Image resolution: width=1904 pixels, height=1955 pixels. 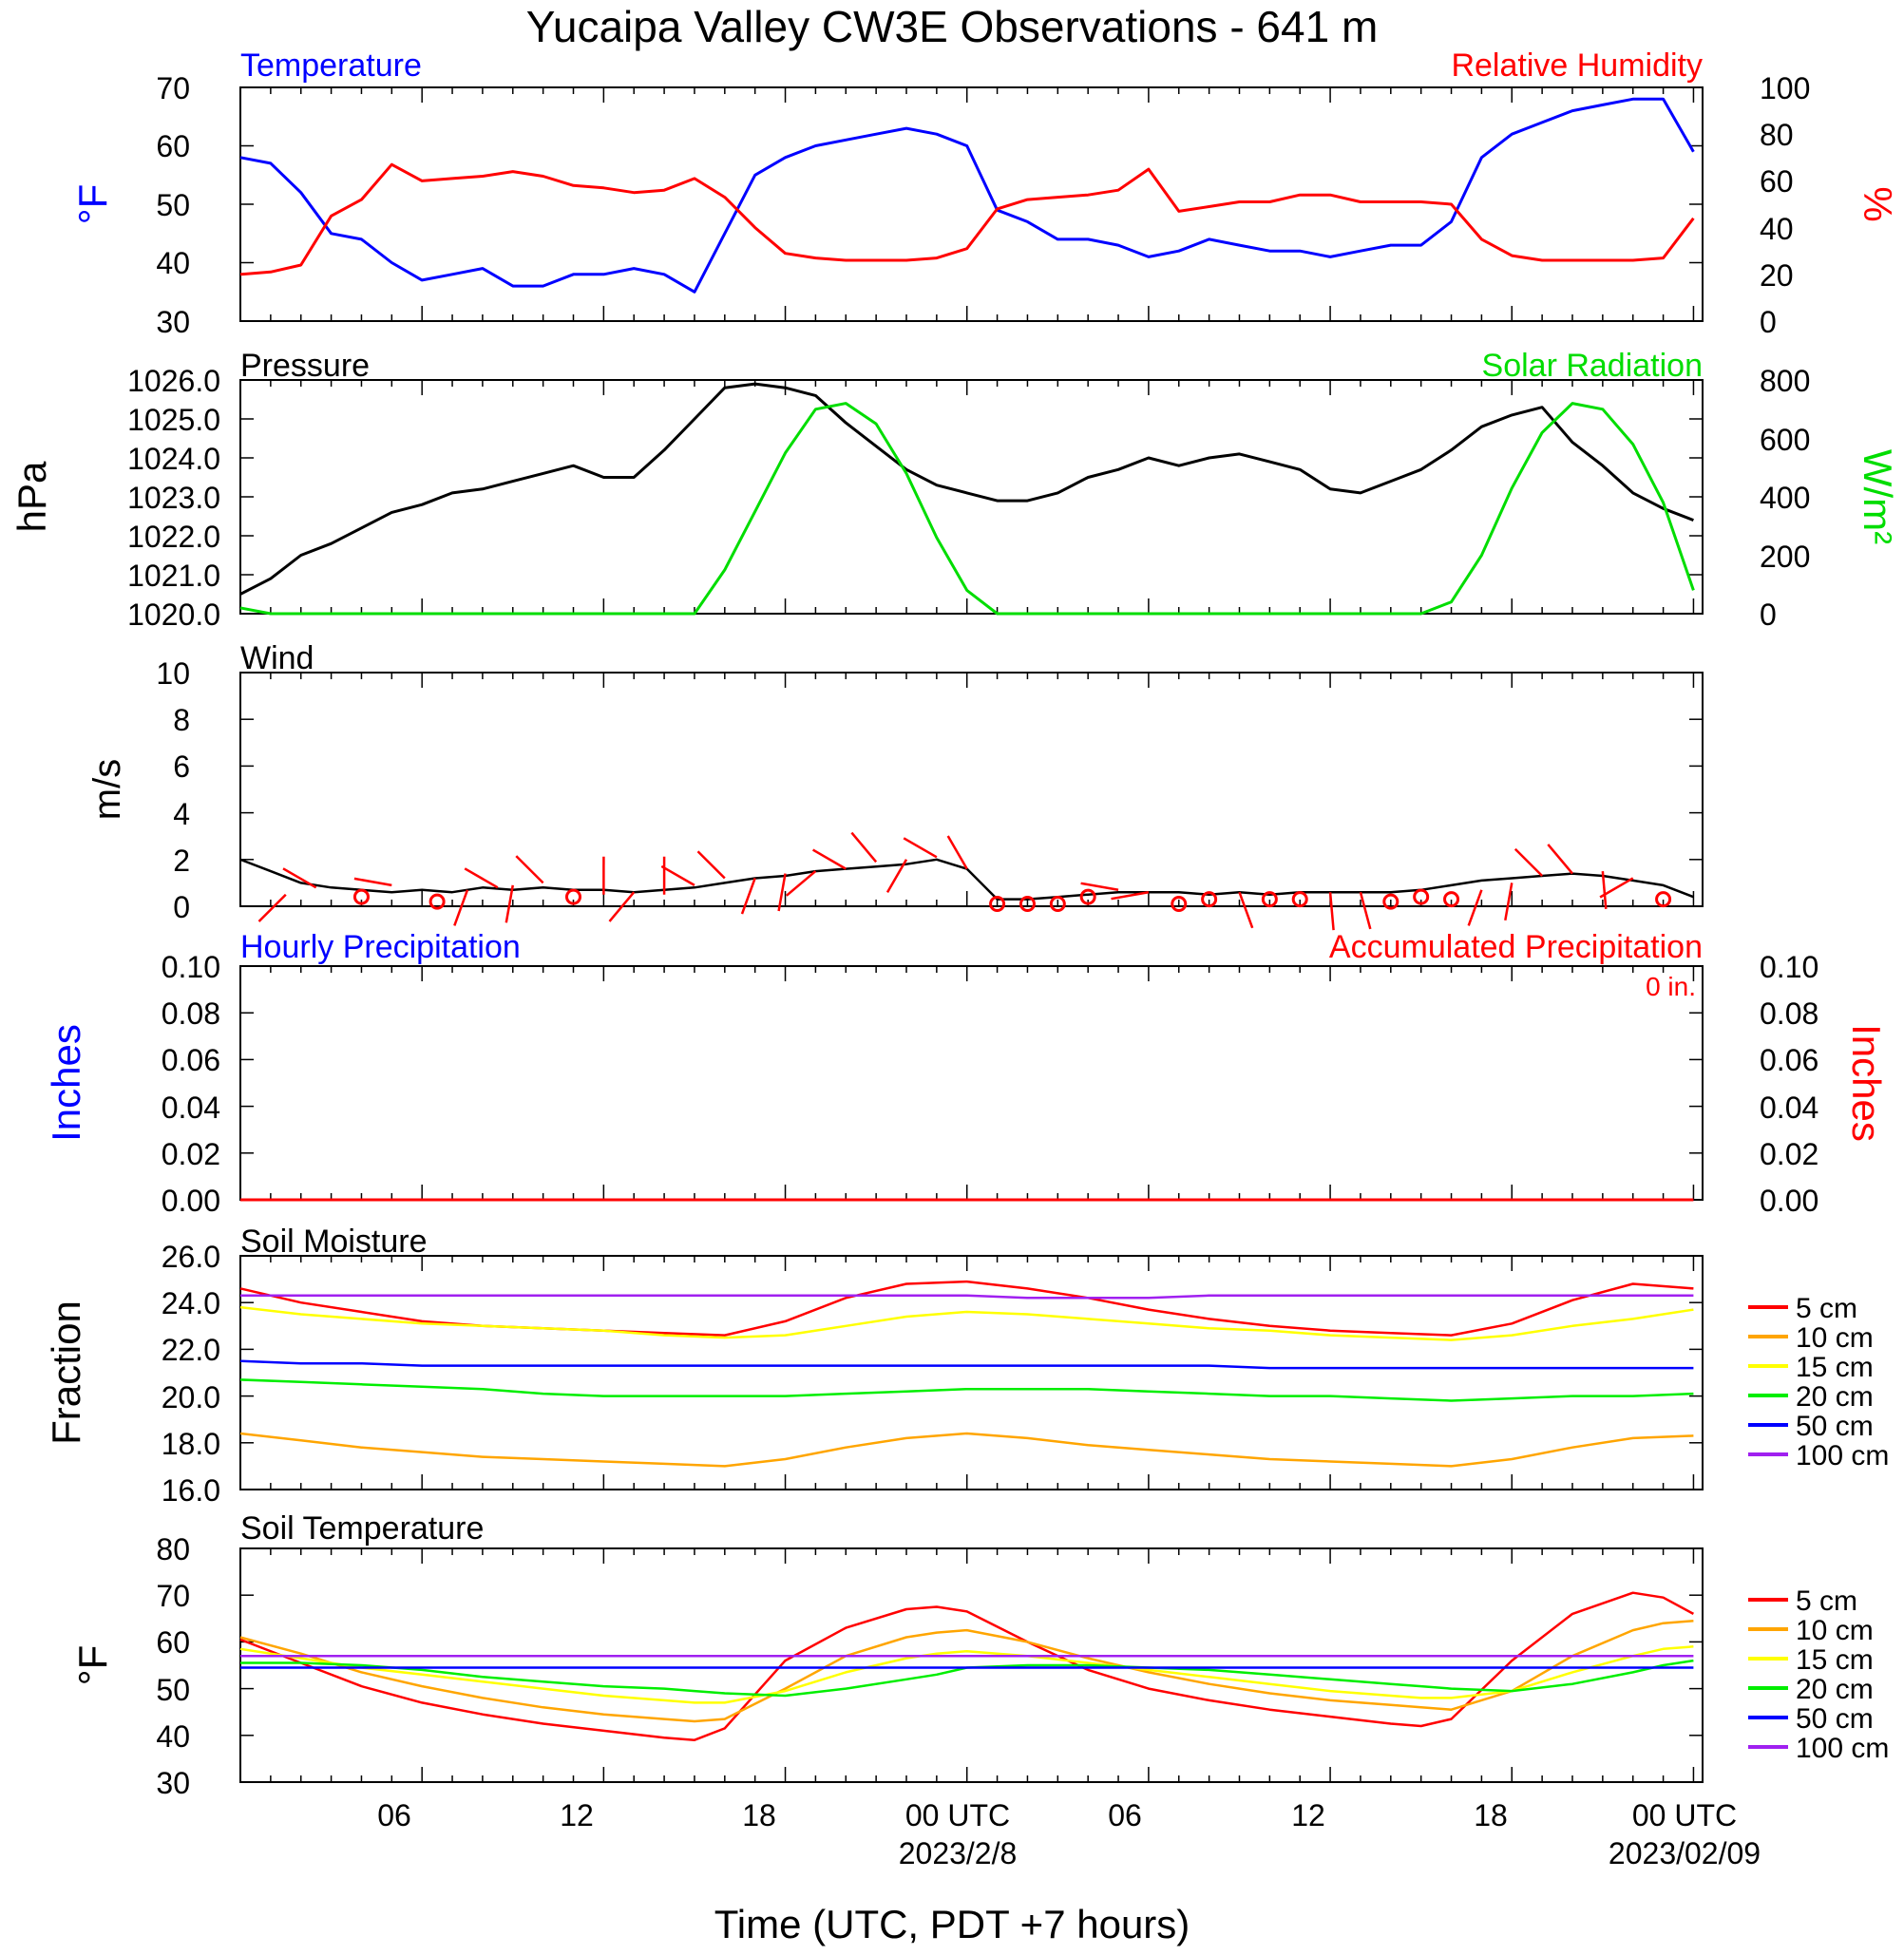 I want to click on series-soil-moisture-50-cm, so click(x=966, y=1364).